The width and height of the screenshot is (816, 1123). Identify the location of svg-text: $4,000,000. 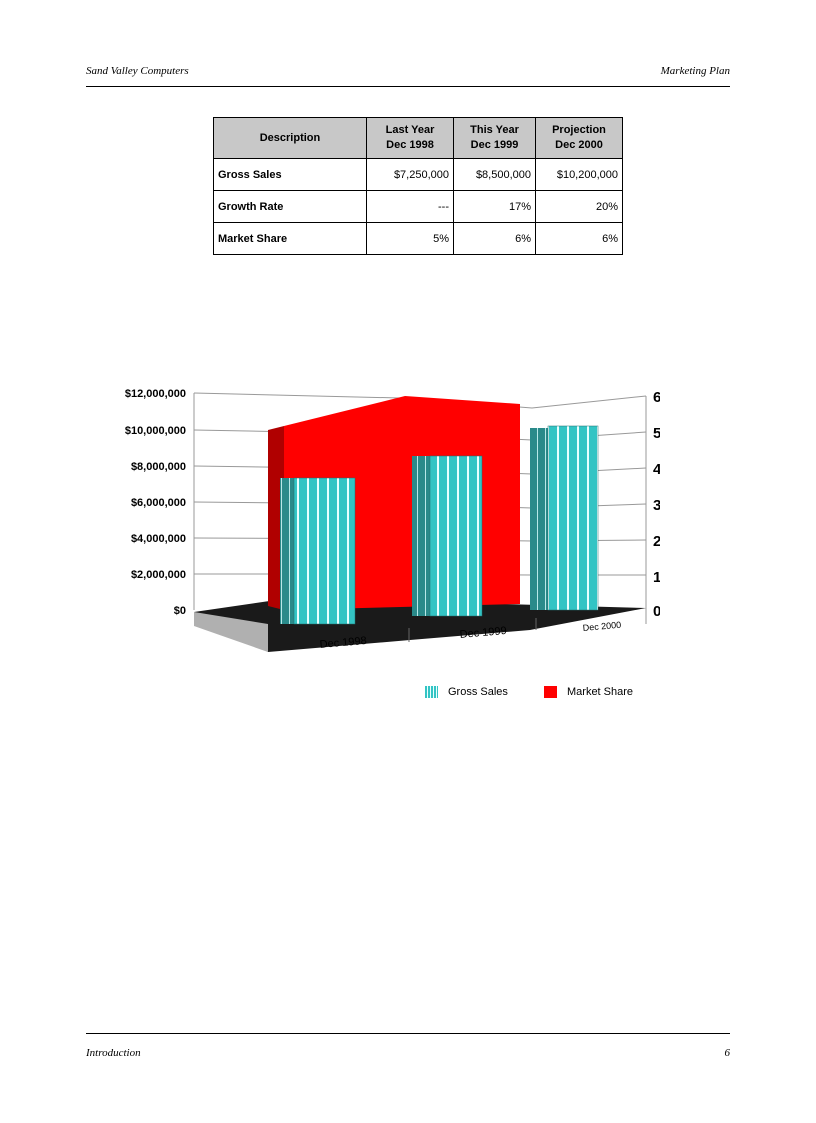
(158, 539).